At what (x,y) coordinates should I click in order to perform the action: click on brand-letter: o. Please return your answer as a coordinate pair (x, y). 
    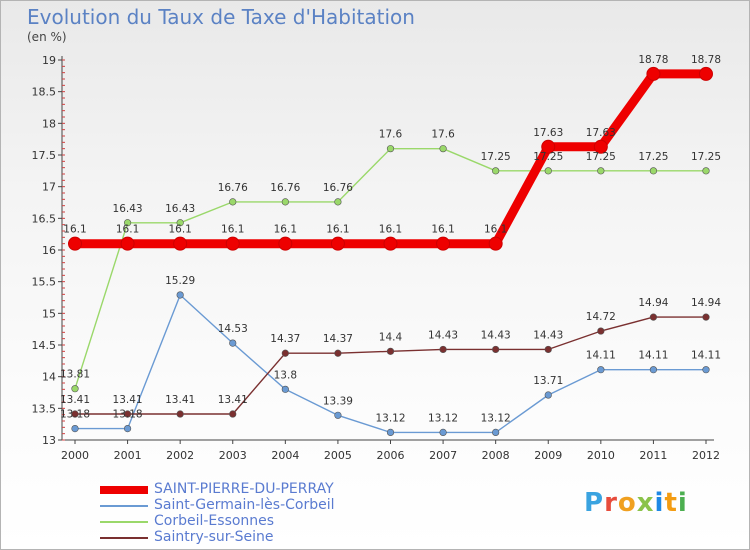
    Looking at the image, I should click on (627, 503).